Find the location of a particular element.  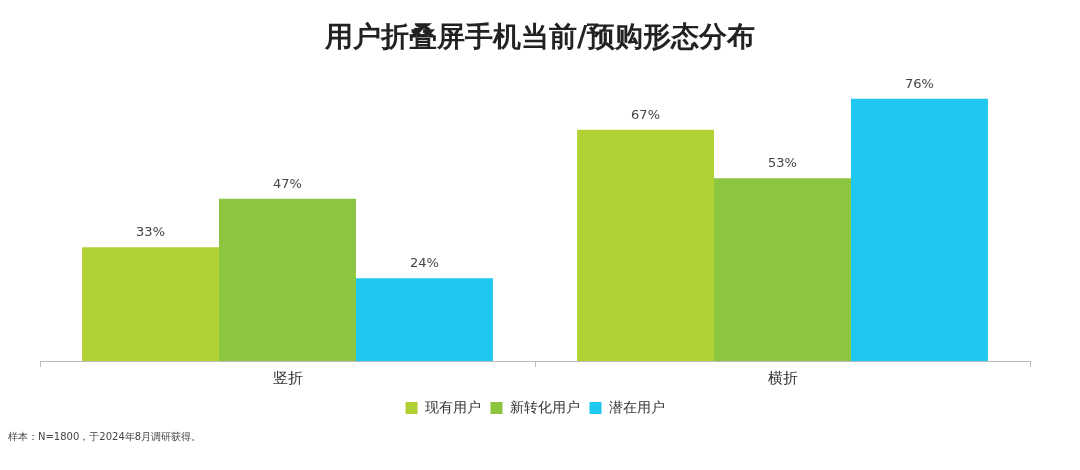

data-label: 67% is located at coordinates (645, 114).